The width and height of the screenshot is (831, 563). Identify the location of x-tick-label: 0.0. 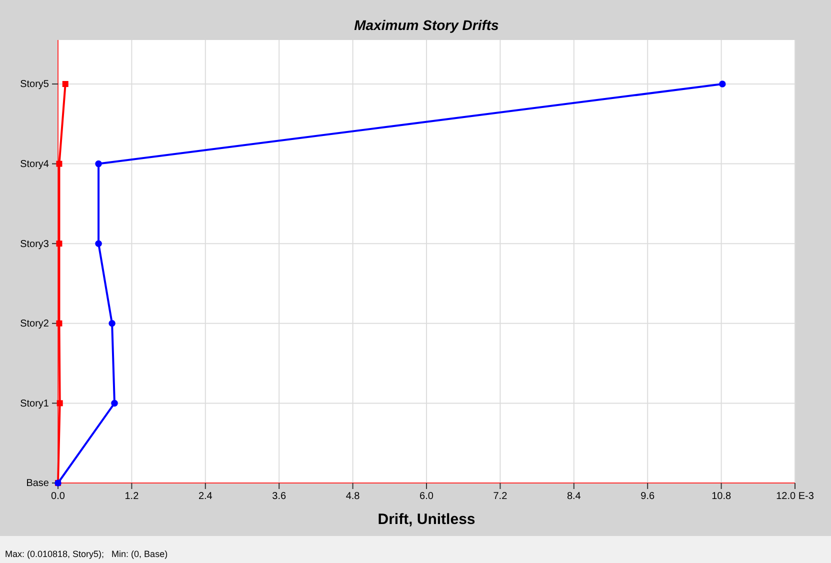
(58, 496).